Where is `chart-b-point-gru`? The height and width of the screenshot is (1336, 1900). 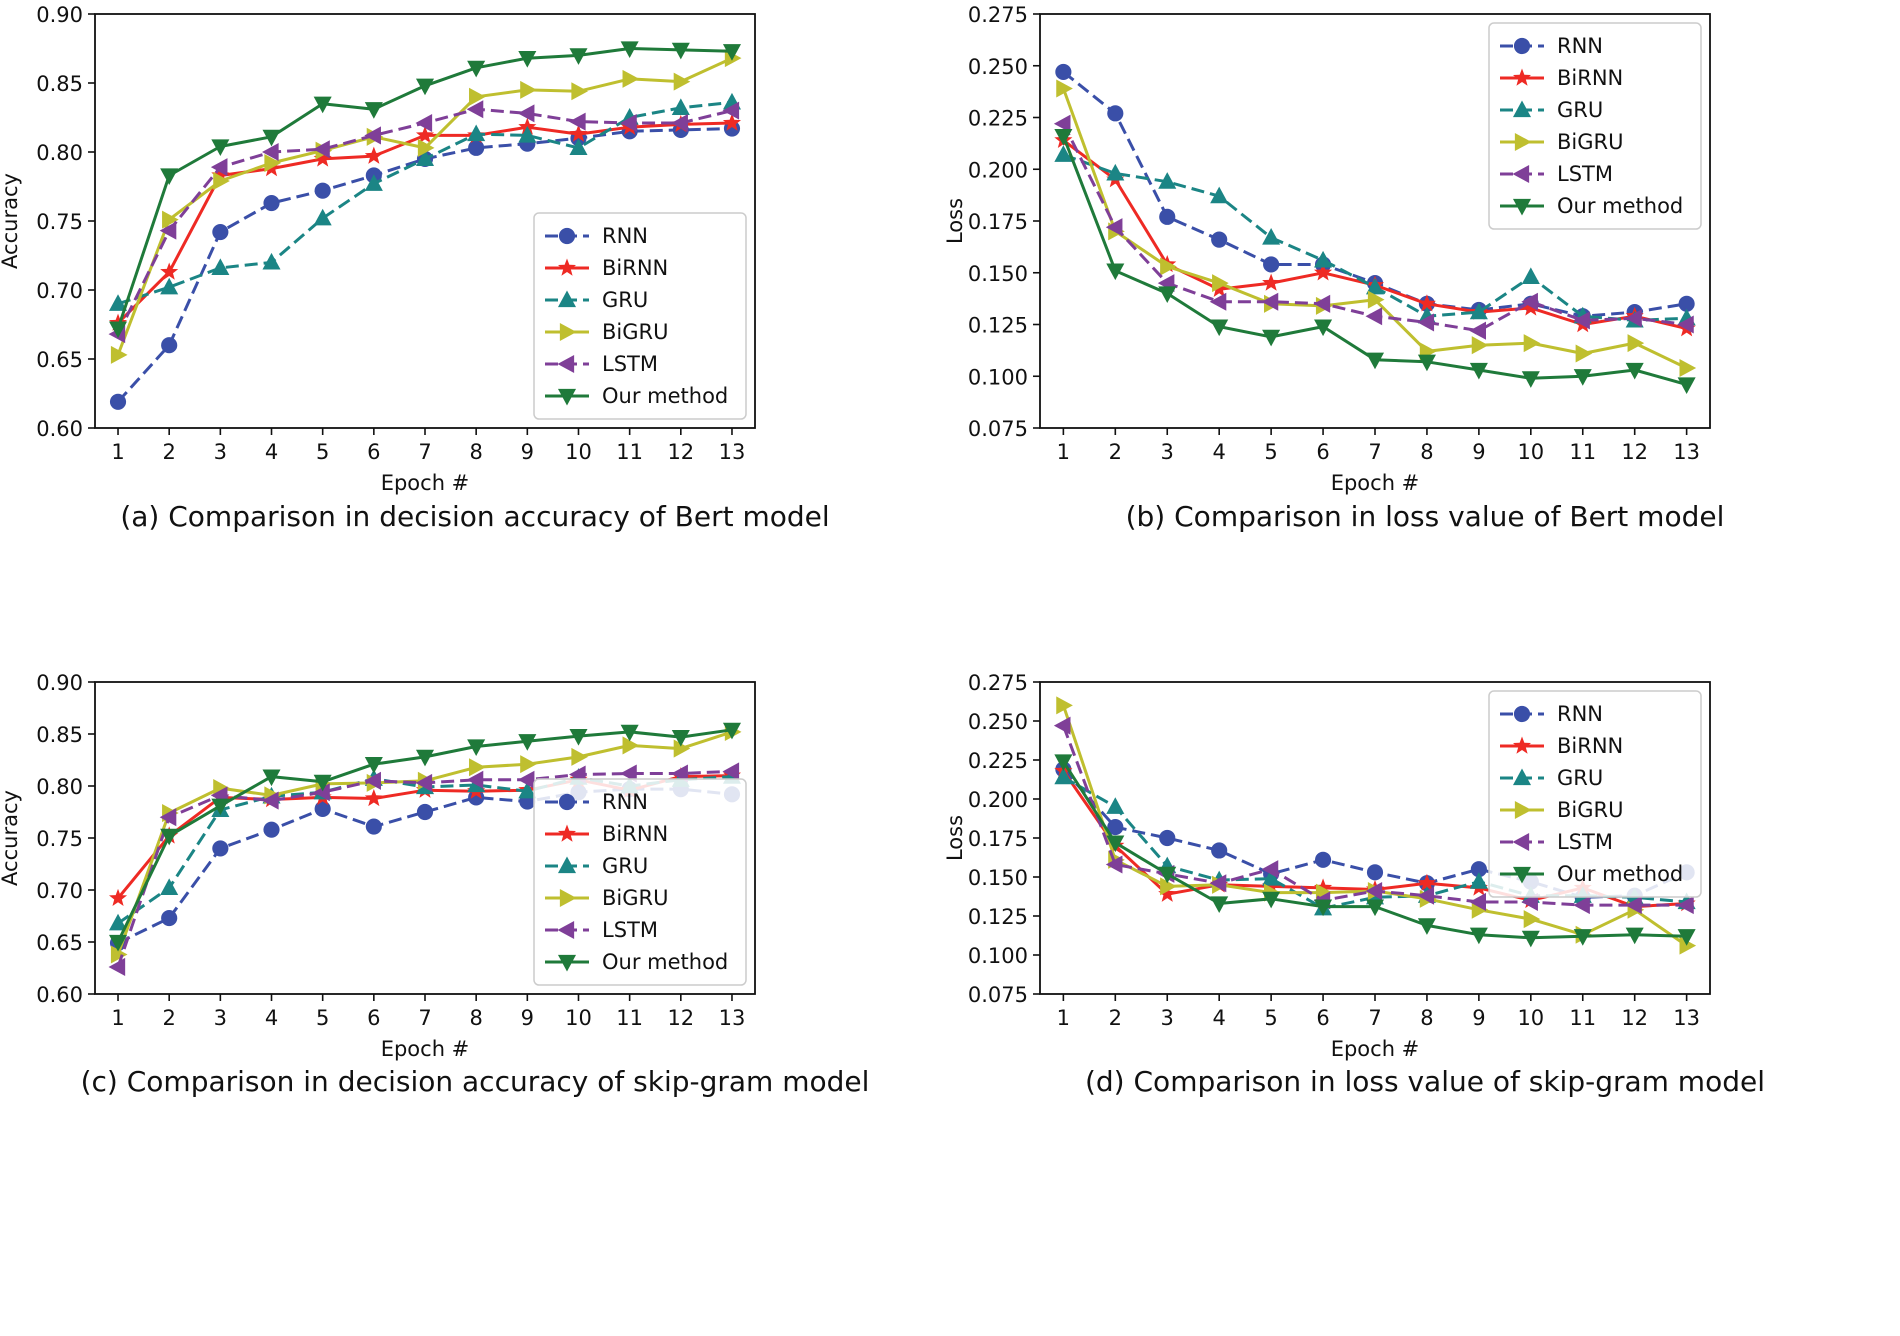 chart-b-point-gru is located at coordinates (1115, 172).